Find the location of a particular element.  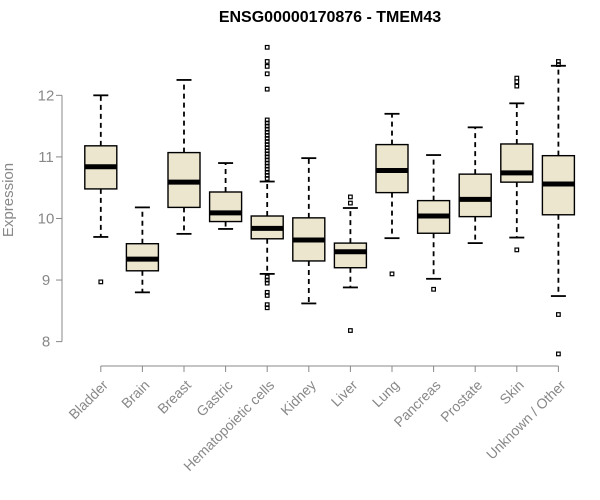

x-tick-label-brain: Brain is located at coordinates (135, 394).